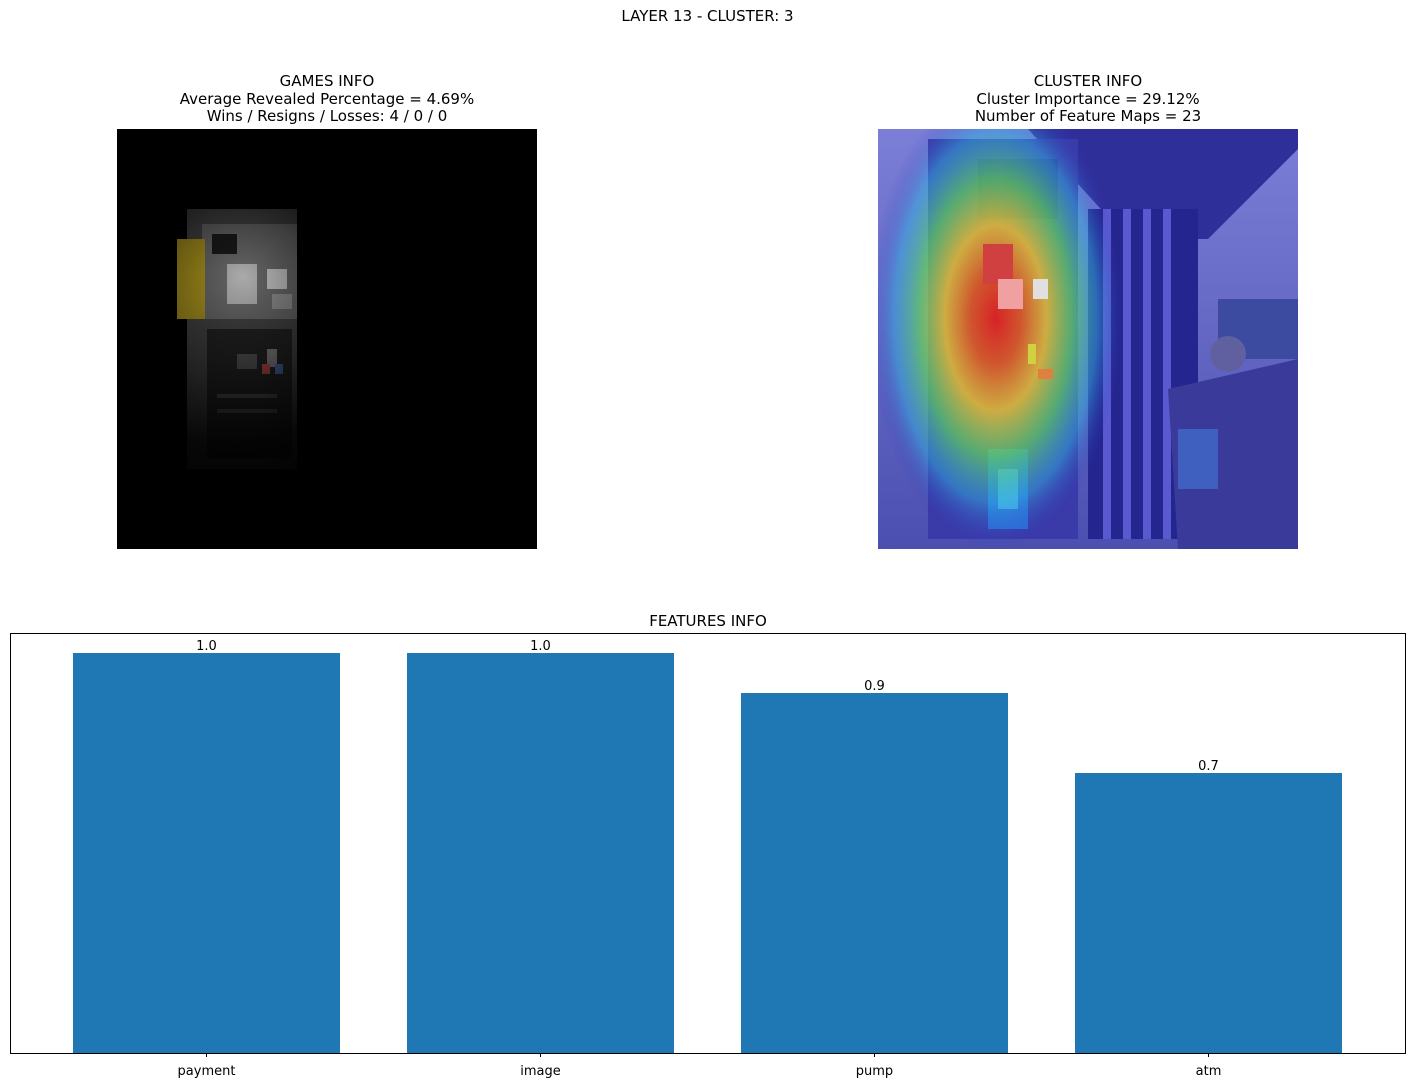  I want to click on heatmap-overlay-image, so click(1088, 339).